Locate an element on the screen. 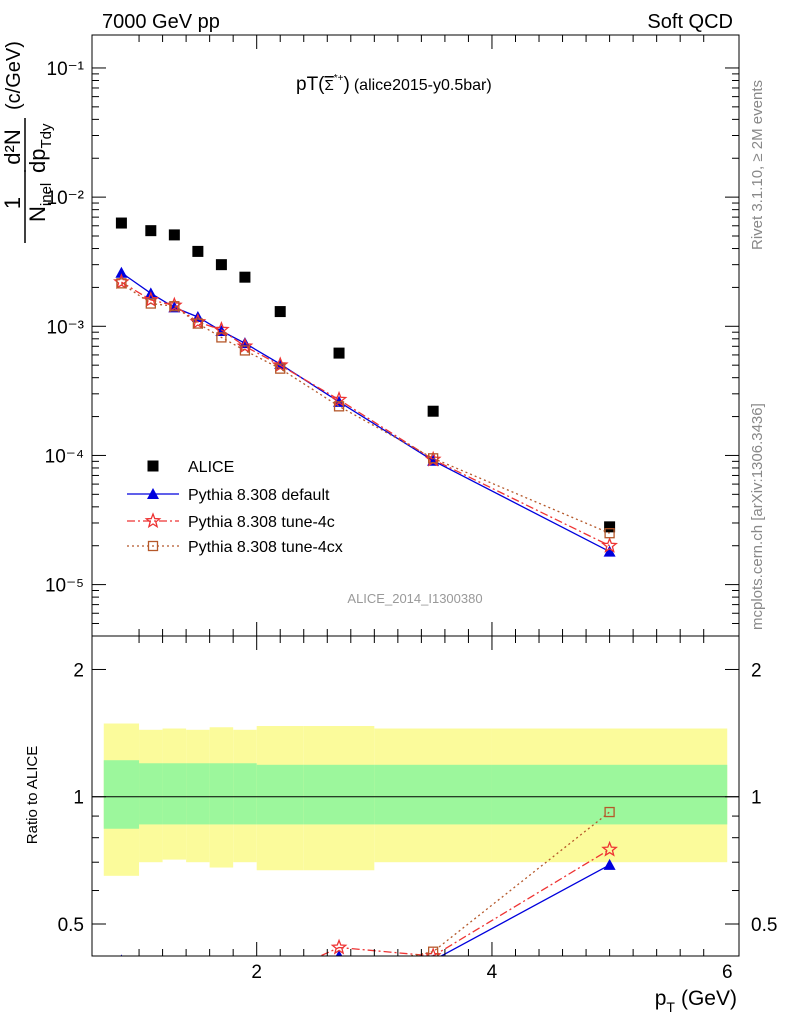 This screenshot has width=786, height=1029. ratio-x-tick-label: 2 is located at coordinates (256, 972).